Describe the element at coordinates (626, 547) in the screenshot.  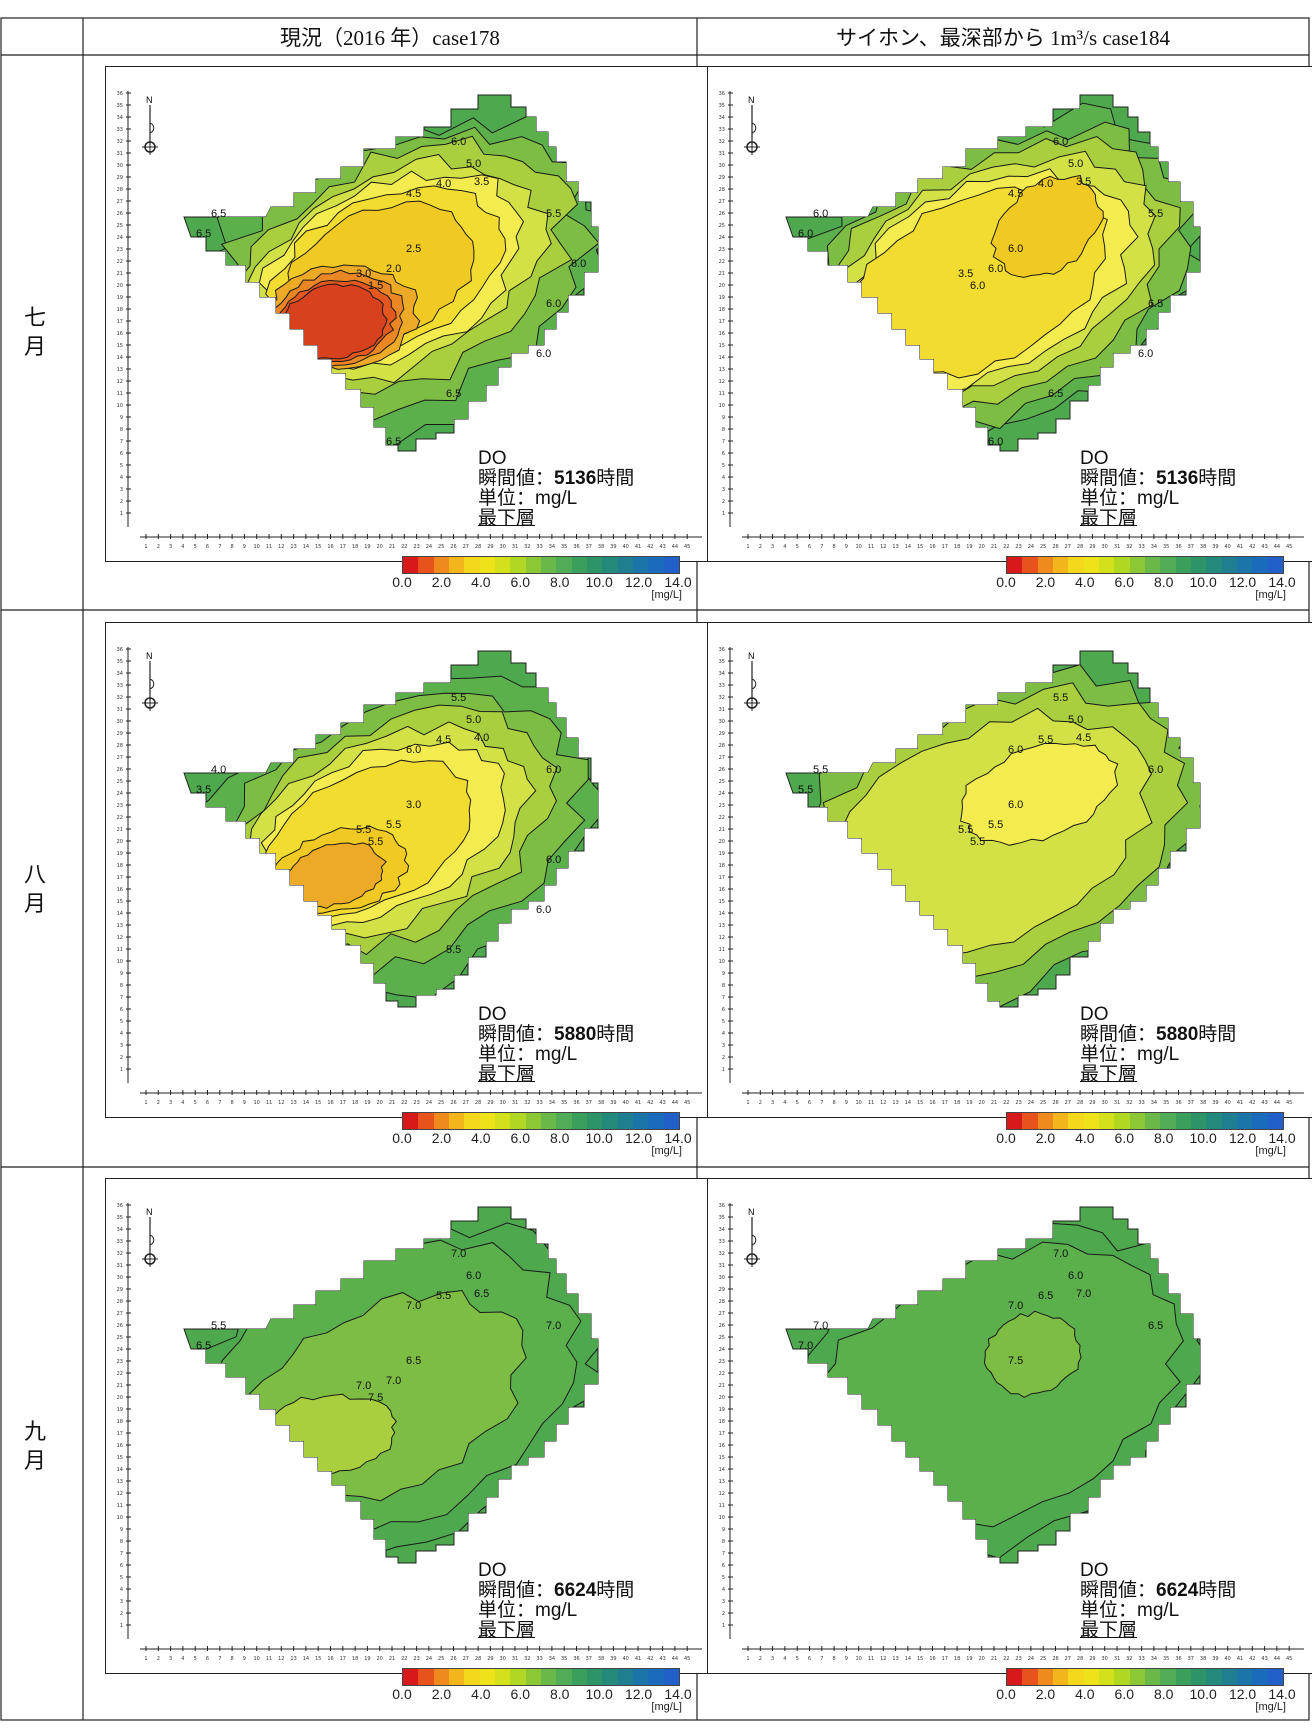
I see `x-tick-label: 40` at that location.